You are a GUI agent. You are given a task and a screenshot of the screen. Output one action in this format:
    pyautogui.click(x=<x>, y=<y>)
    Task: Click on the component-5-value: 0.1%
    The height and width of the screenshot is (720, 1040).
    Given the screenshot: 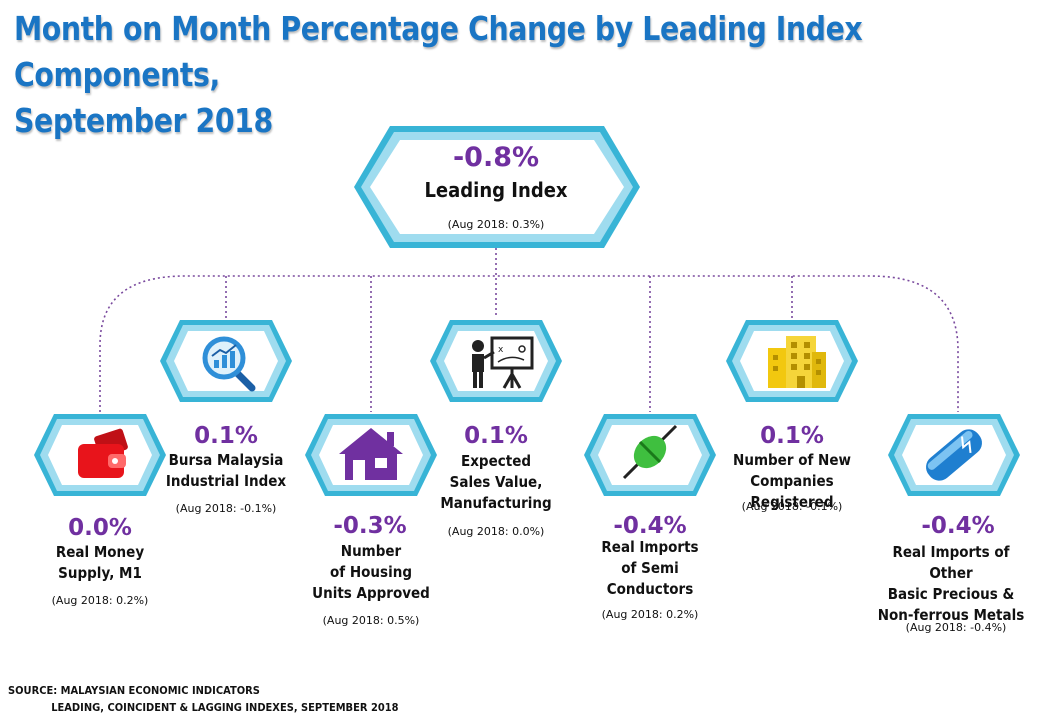 What is the action you would take?
    pyautogui.click(x=792, y=436)
    